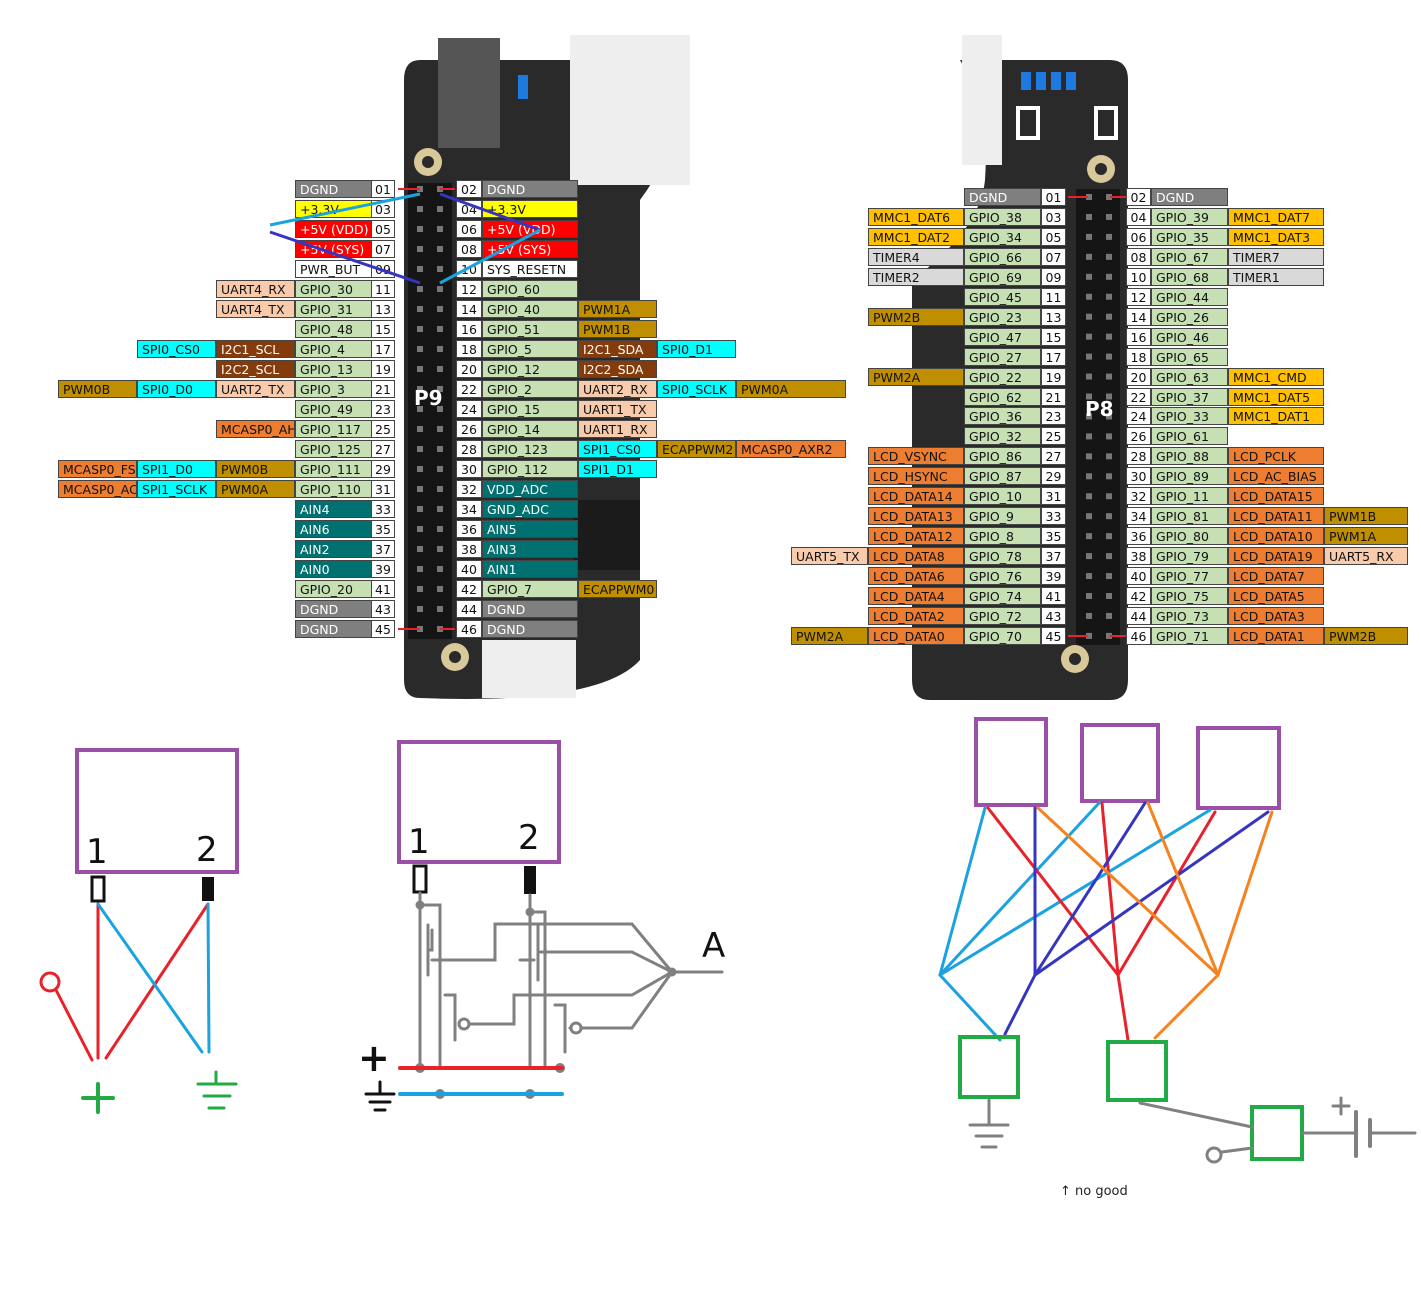  I want to click on p8-pin-24-func-0: GPIO_33, so click(1189, 416).